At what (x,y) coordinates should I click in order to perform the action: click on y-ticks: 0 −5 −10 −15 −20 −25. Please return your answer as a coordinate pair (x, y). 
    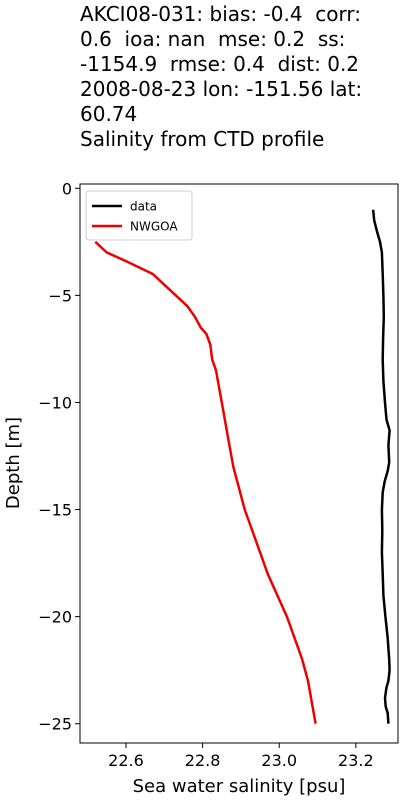
    Looking at the image, I should click on (59, 456).